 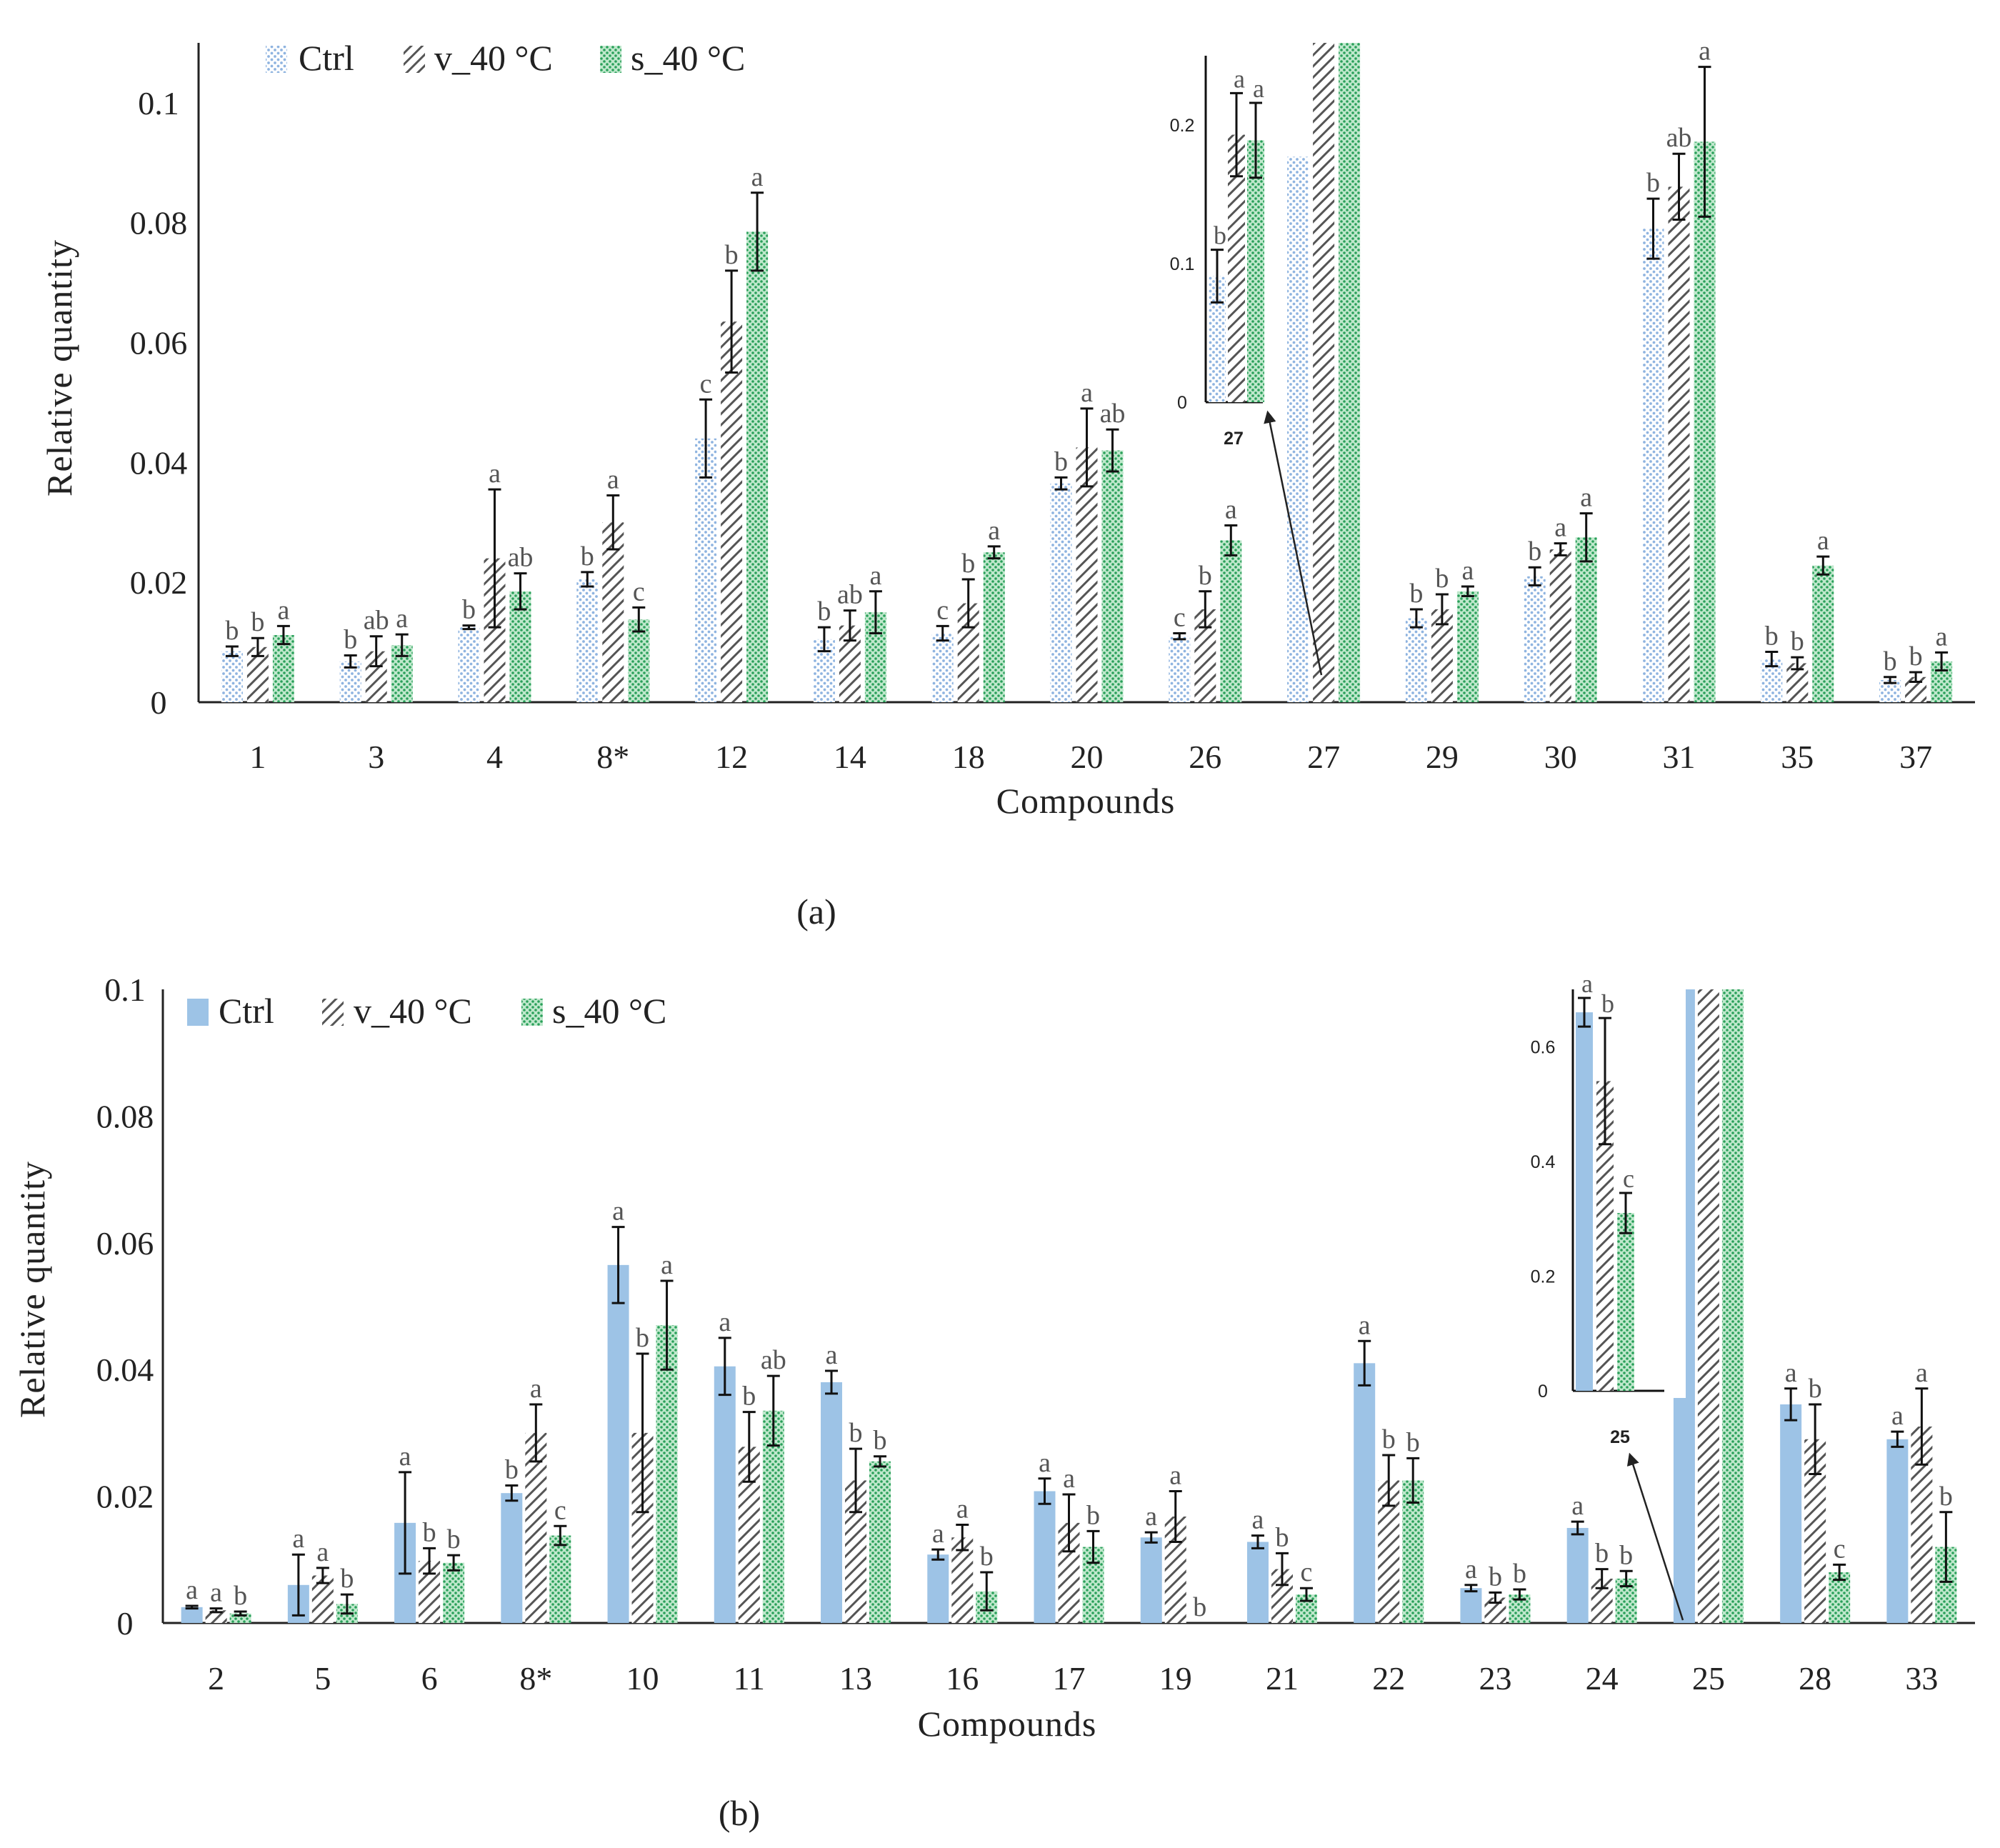 What do you see at coordinates (1921, 1678) in the screenshot?
I see `panel-b-x-tick-label: 33` at bounding box center [1921, 1678].